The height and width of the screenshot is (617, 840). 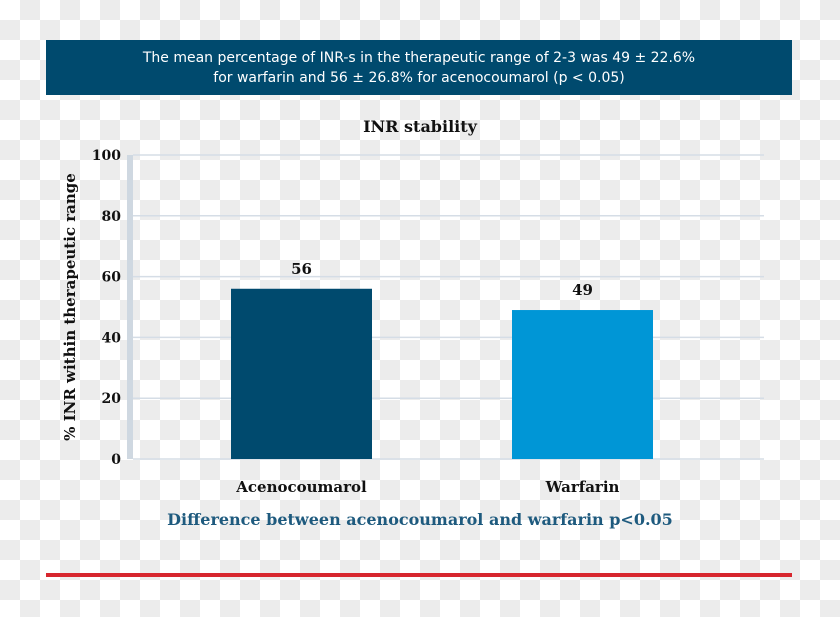 What do you see at coordinates (301, 269) in the screenshot?
I see `data-label: 56` at bounding box center [301, 269].